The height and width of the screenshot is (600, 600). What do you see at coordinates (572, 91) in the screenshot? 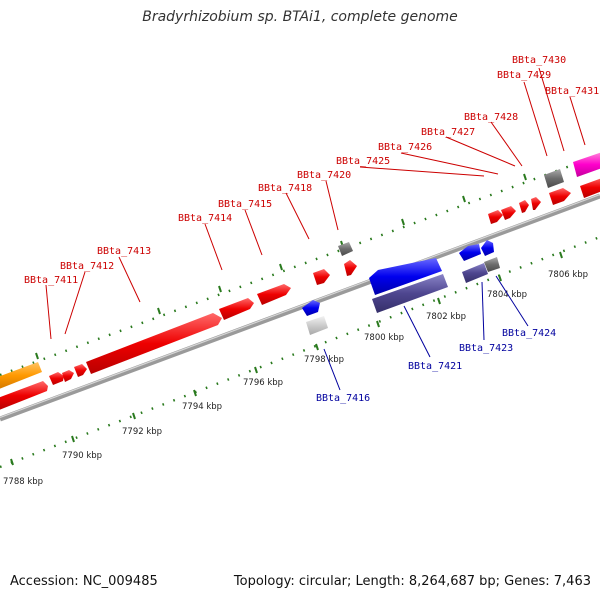
I see `gene-label: BBta_7431` at bounding box center [572, 91].